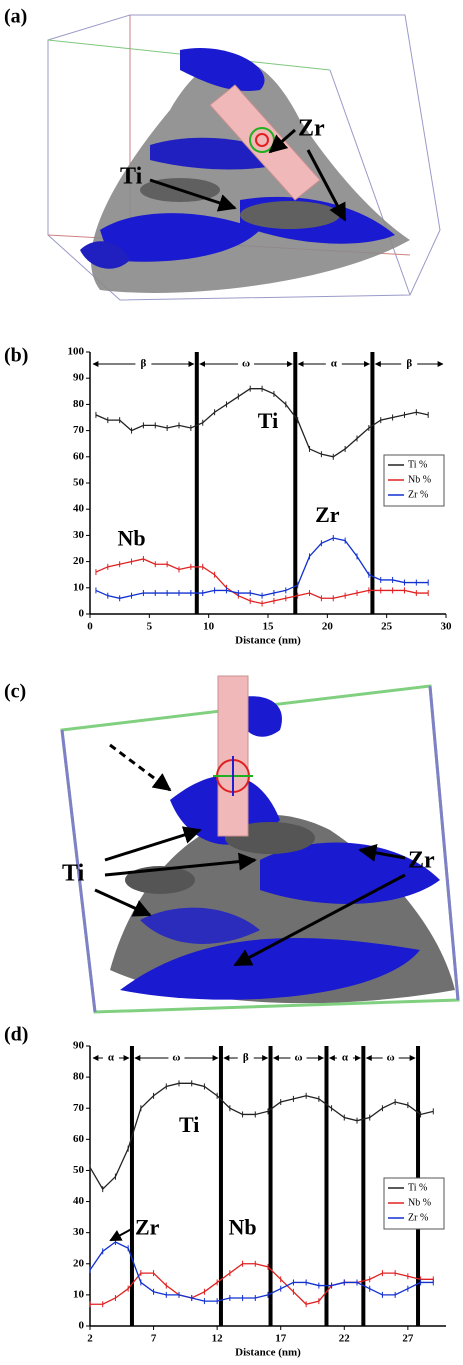 The image size is (463, 1365). Describe the element at coordinates (345, 1339) in the screenshot. I see `x-tick-label: 22` at that location.